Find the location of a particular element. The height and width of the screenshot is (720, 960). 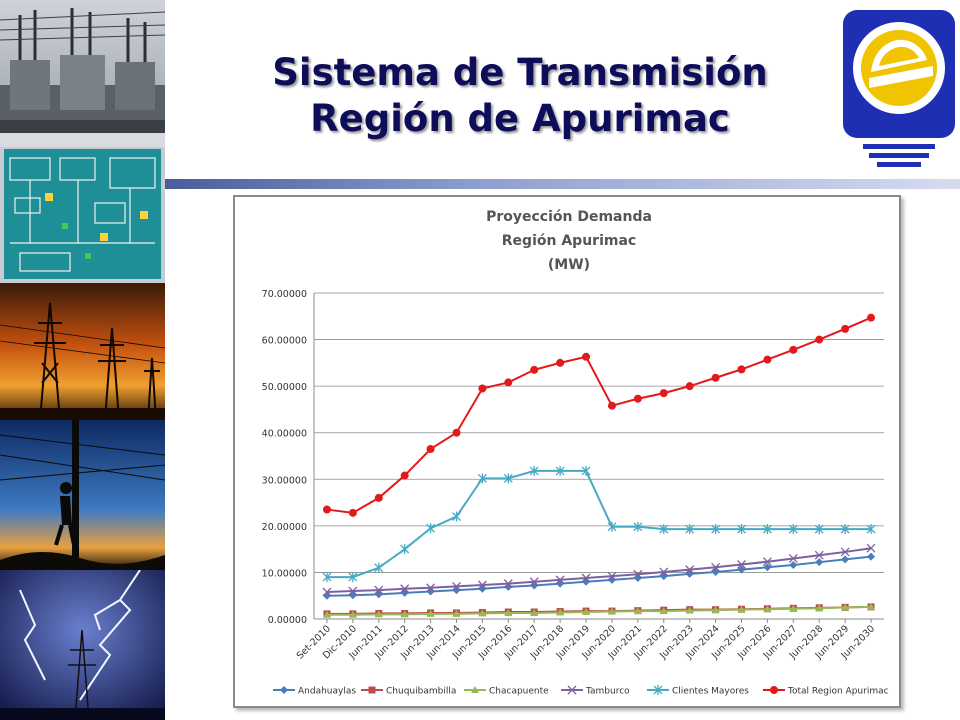

series-line is located at coordinates (599, 570).